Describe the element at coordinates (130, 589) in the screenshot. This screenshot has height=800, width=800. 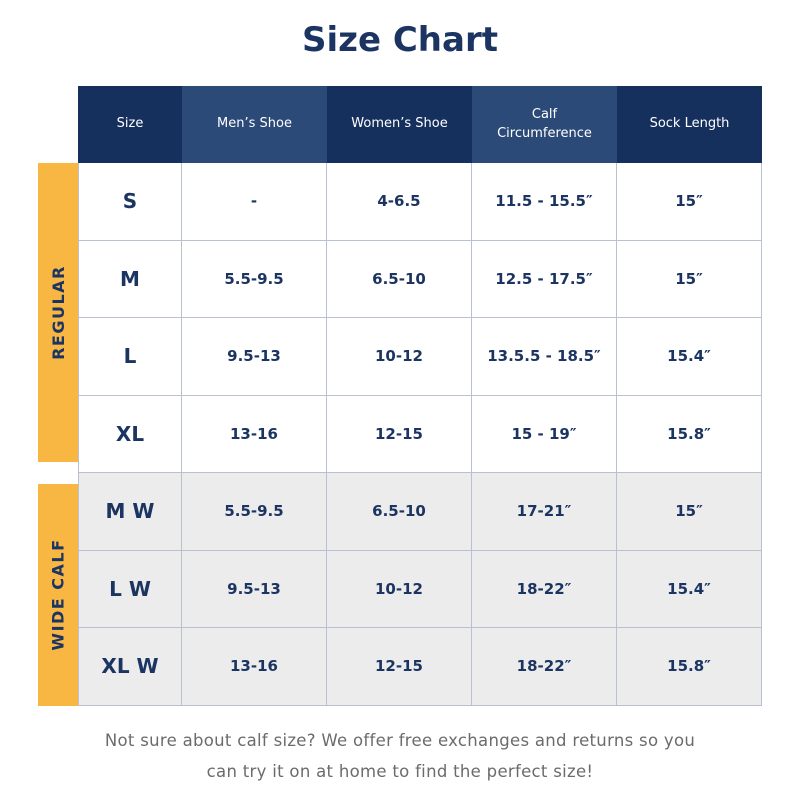
I see `size-cell: L W` at that location.